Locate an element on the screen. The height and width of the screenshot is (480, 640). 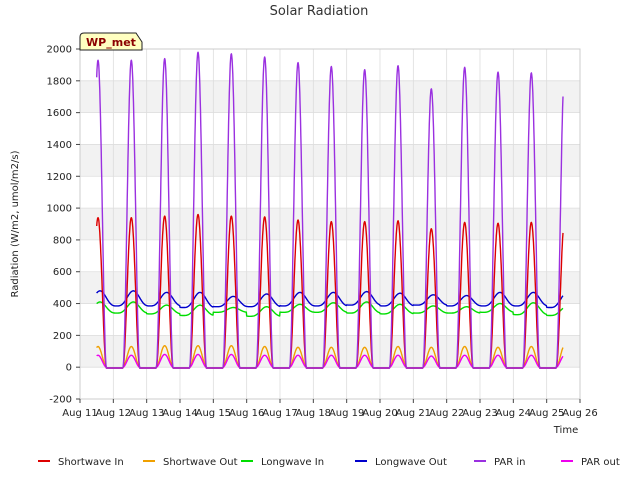
x-tick-label: Aug 12 is located at coordinates (113, 413).